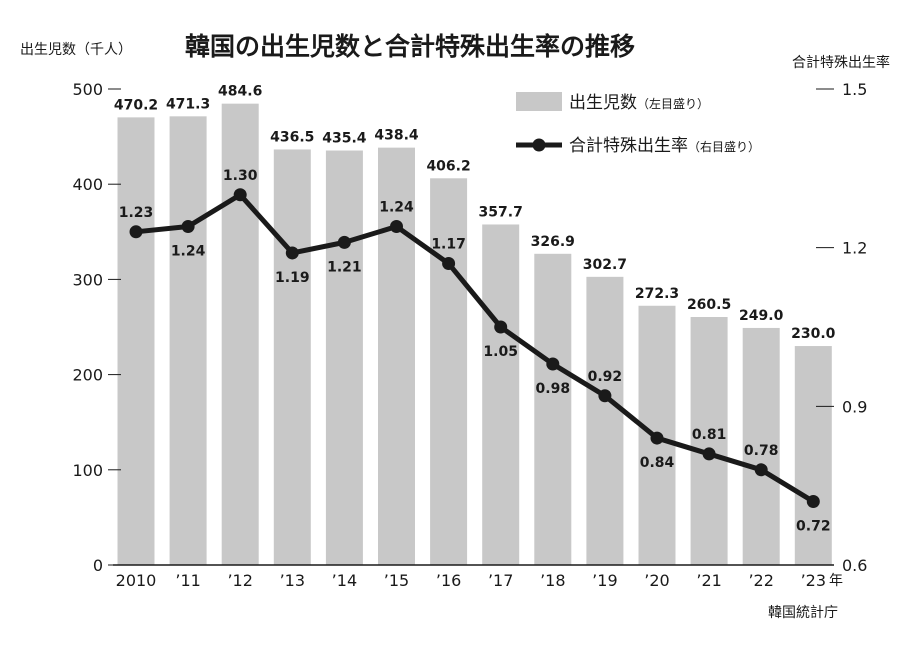 This screenshot has height=652, width=904. Describe the element at coordinates (854, 406) in the screenshot. I see `right-tick-label-1: 0.9` at that location.